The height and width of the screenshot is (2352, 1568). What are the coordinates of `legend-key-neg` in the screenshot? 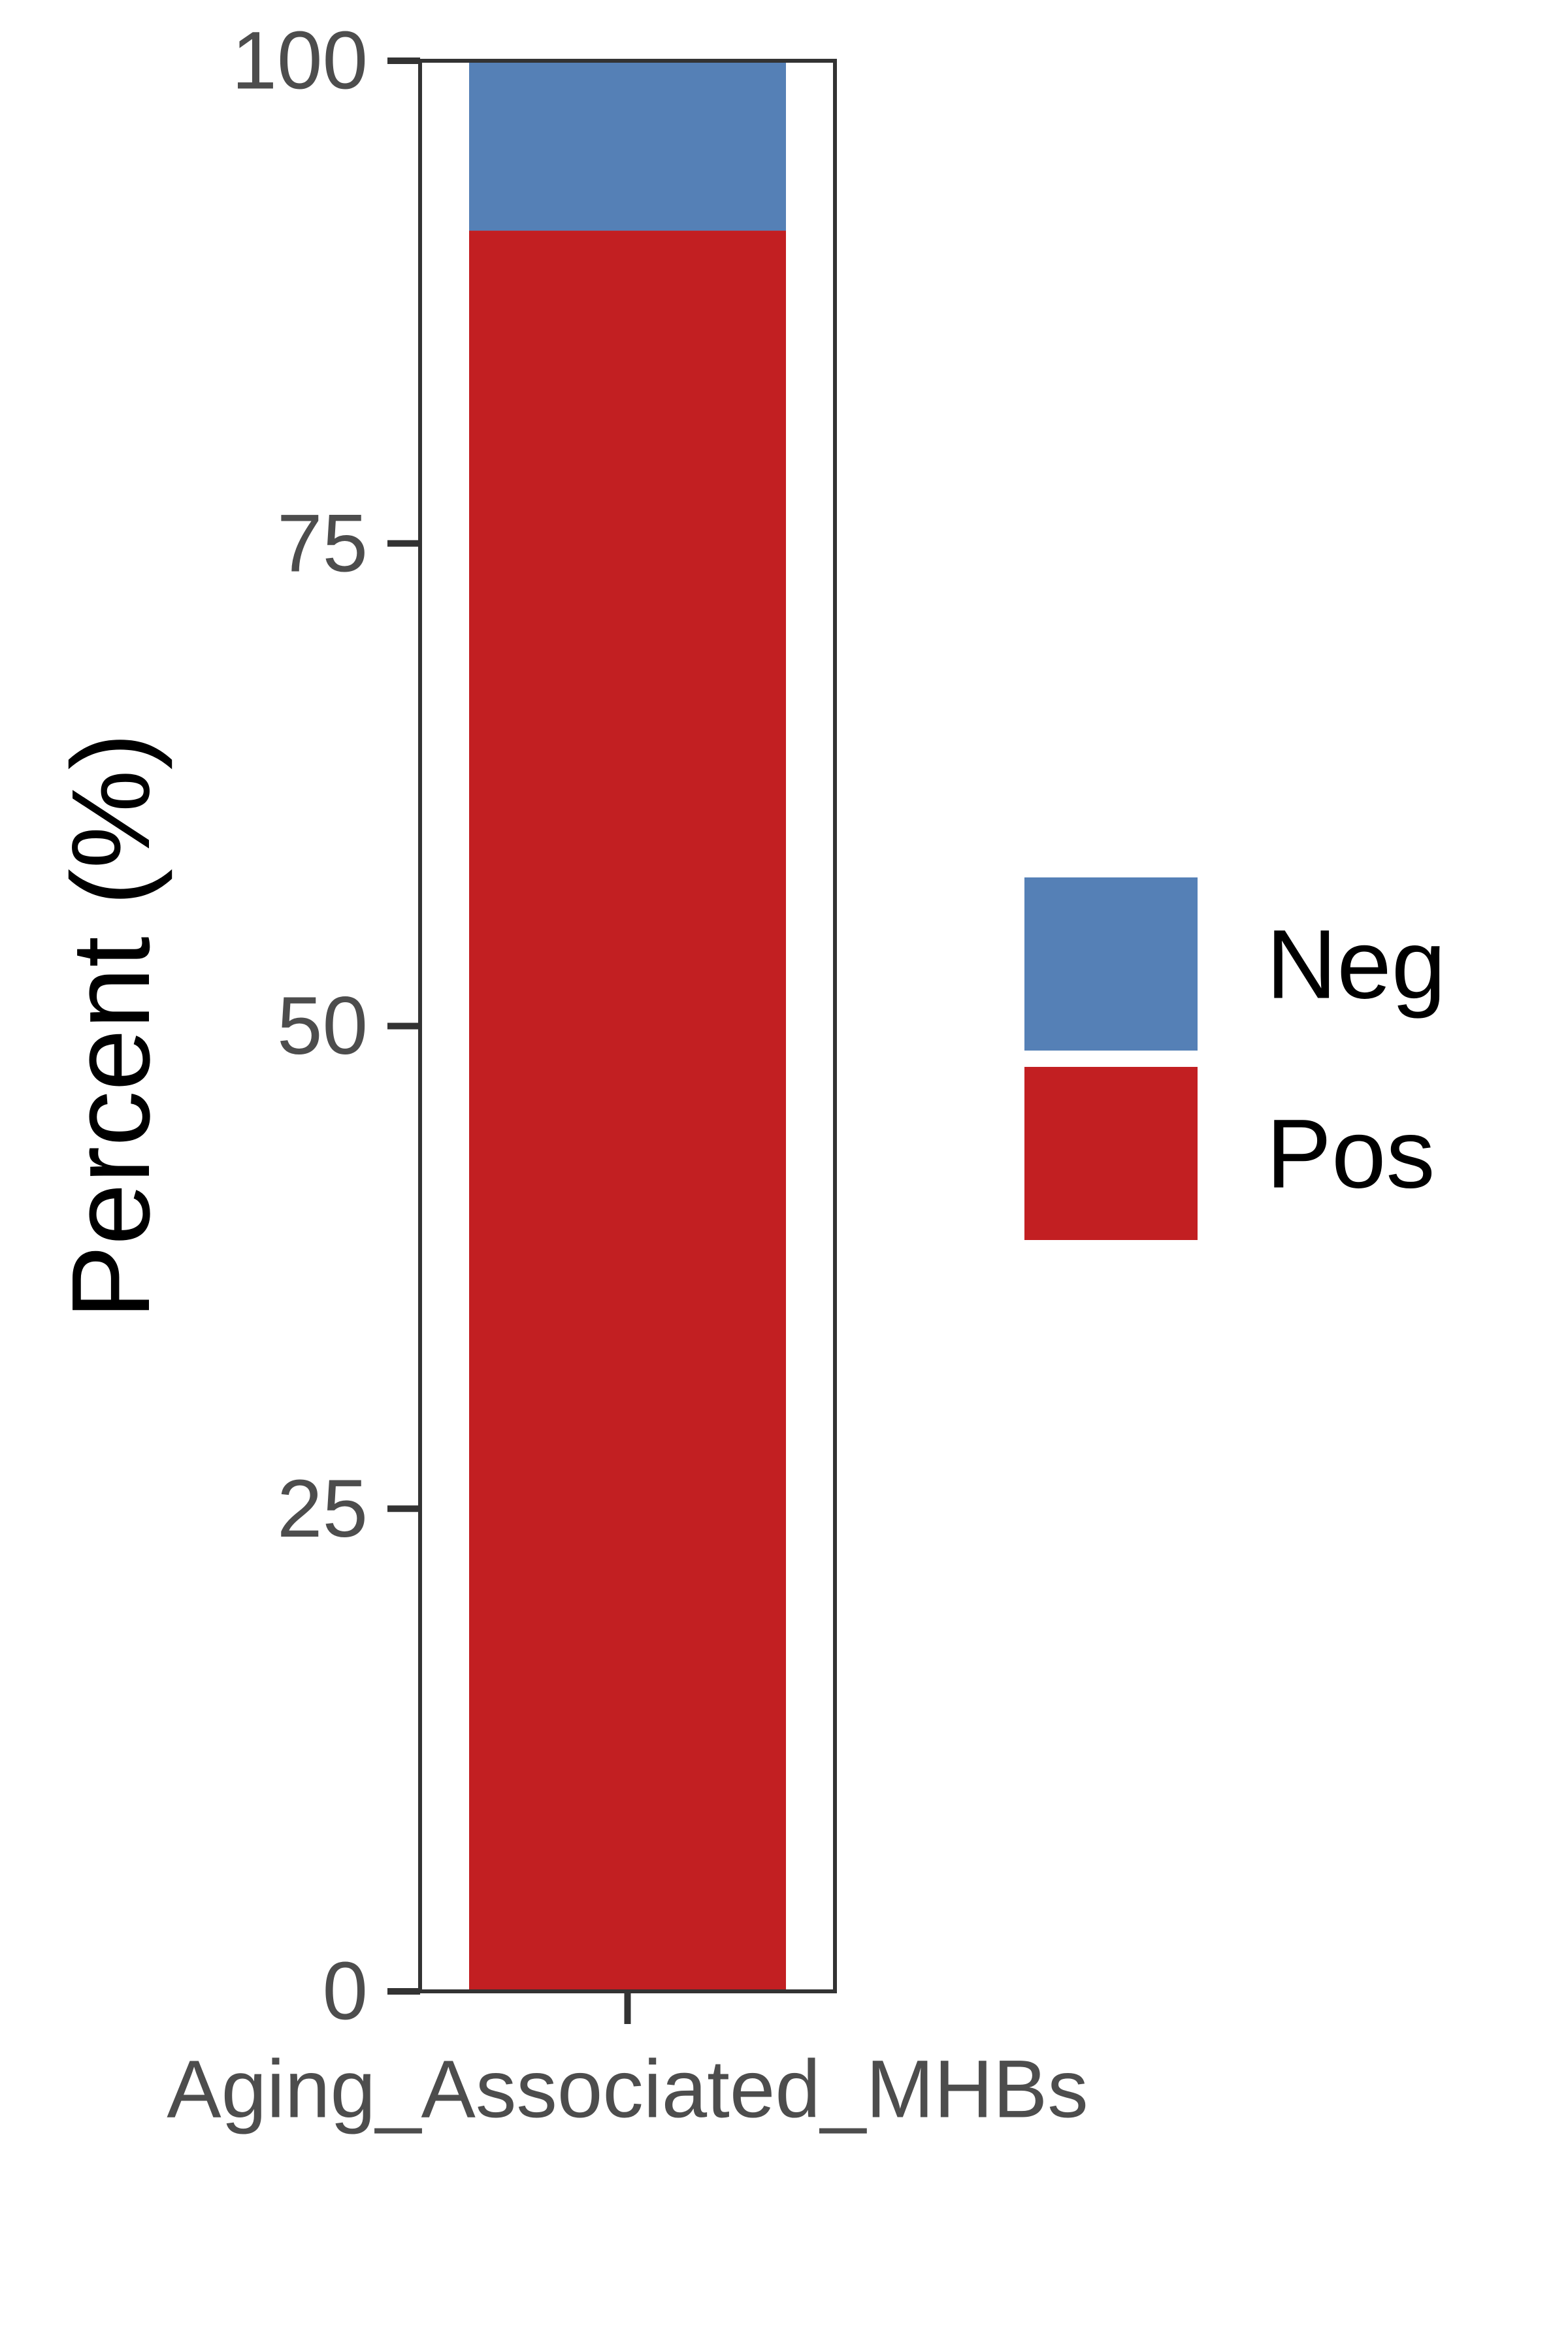 It's located at (1111, 964).